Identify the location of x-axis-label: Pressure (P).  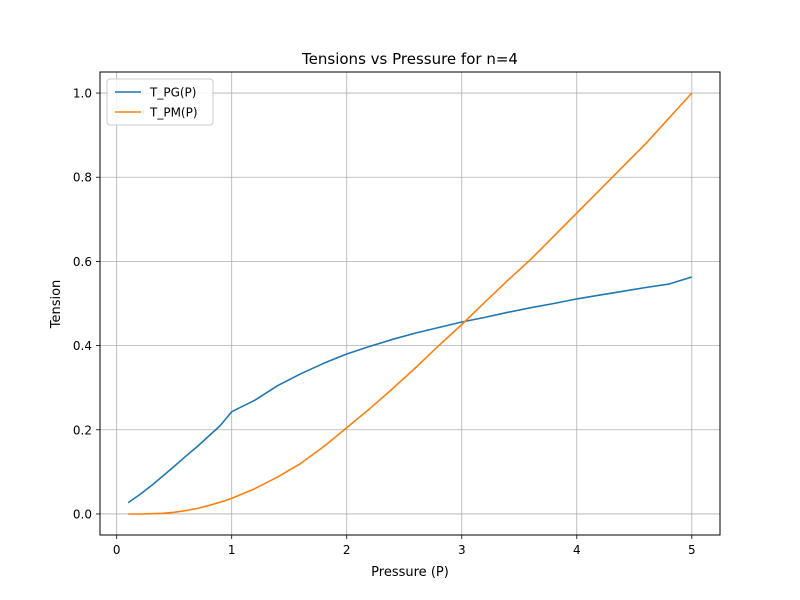
(410, 572).